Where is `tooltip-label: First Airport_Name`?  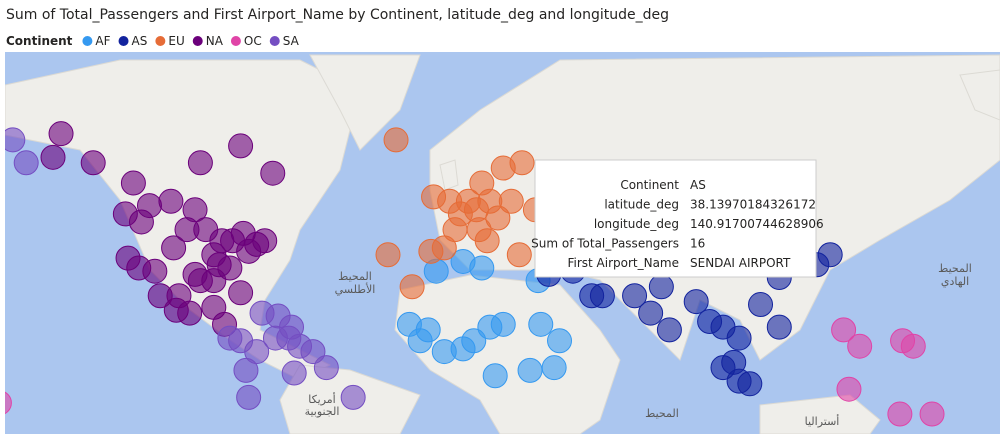 tooltip-label: First Airport_Name is located at coordinates (623, 263).